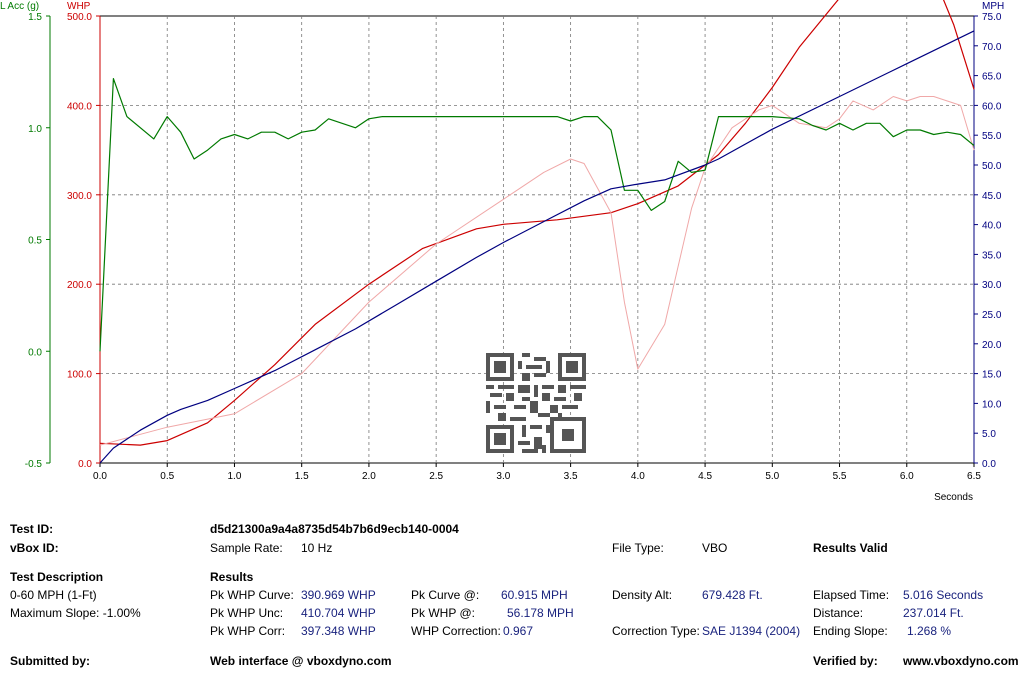 The width and height of the screenshot is (1024, 676). I want to click on mph-tick-label: 60.0, so click(992, 106).